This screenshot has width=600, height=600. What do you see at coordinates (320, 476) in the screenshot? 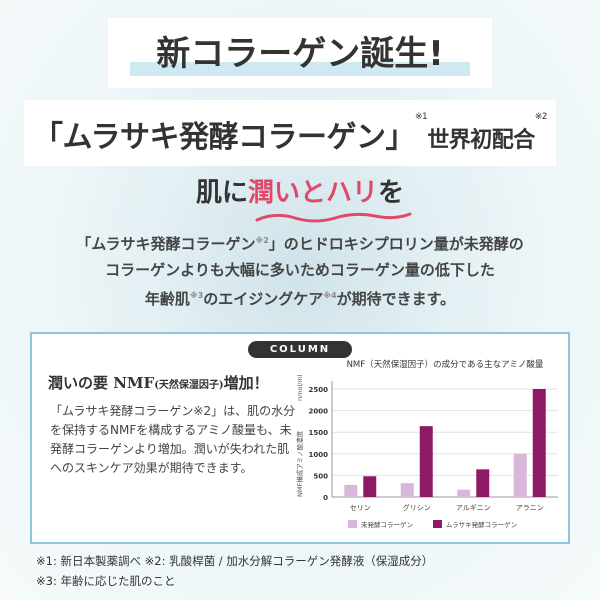
I see `y-tick-label: 500` at bounding box center [320, 476].